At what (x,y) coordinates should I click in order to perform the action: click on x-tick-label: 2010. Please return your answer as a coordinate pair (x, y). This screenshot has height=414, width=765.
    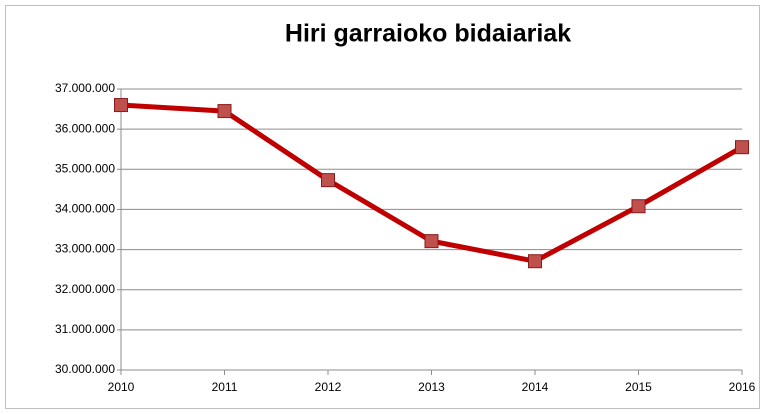
    Looking at the image, I should click on (121, 387).